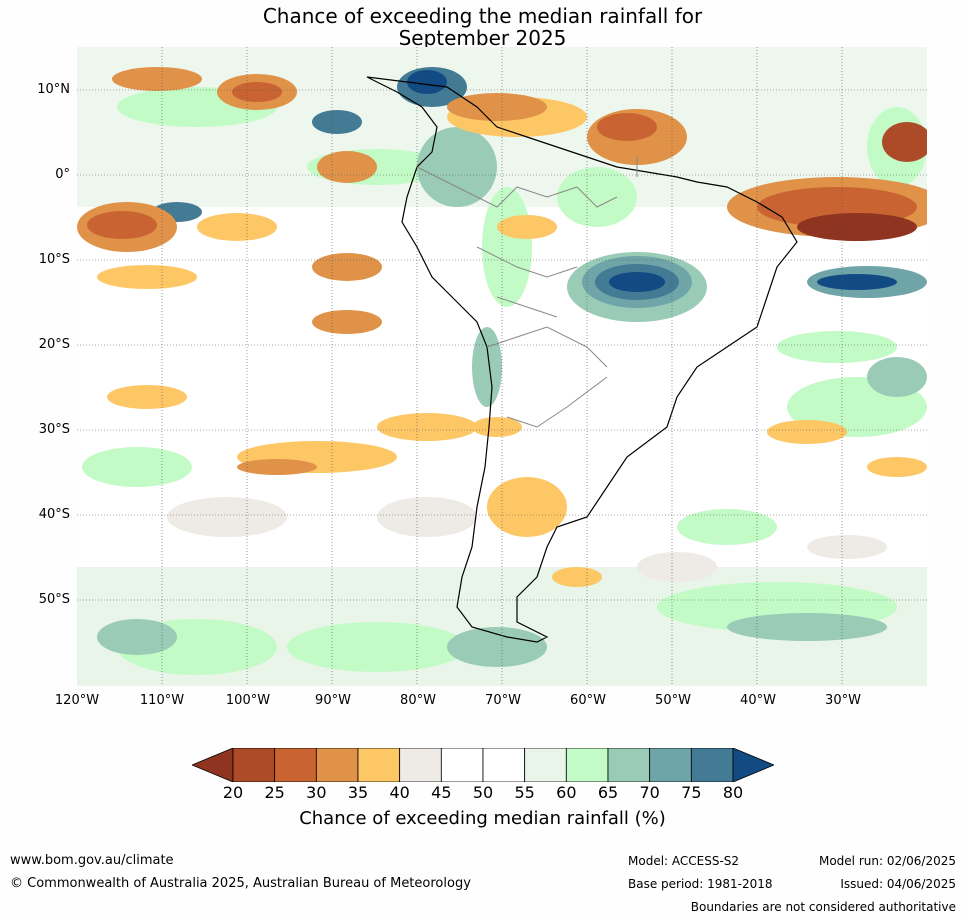 This screenshot has height=919, width=965. Describe the element at coordinates (333, 700) in the screenshot. I see `lon-label-90w: 90°W` at that location.